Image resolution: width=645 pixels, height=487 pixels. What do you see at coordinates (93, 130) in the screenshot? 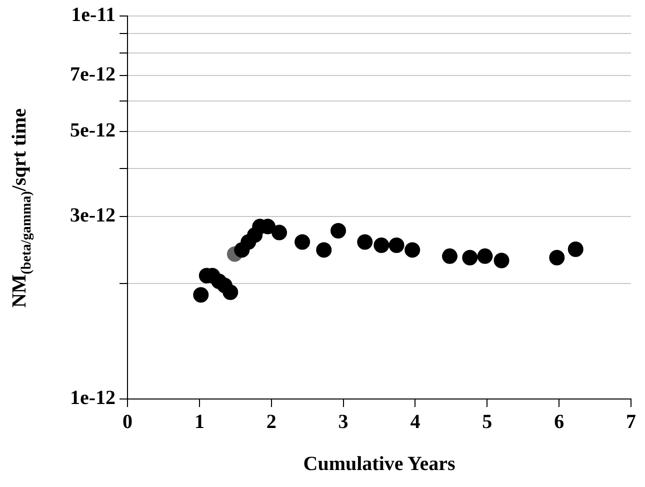
I see `y-tick-label: 5e-12` at bounding box center [93, 130].